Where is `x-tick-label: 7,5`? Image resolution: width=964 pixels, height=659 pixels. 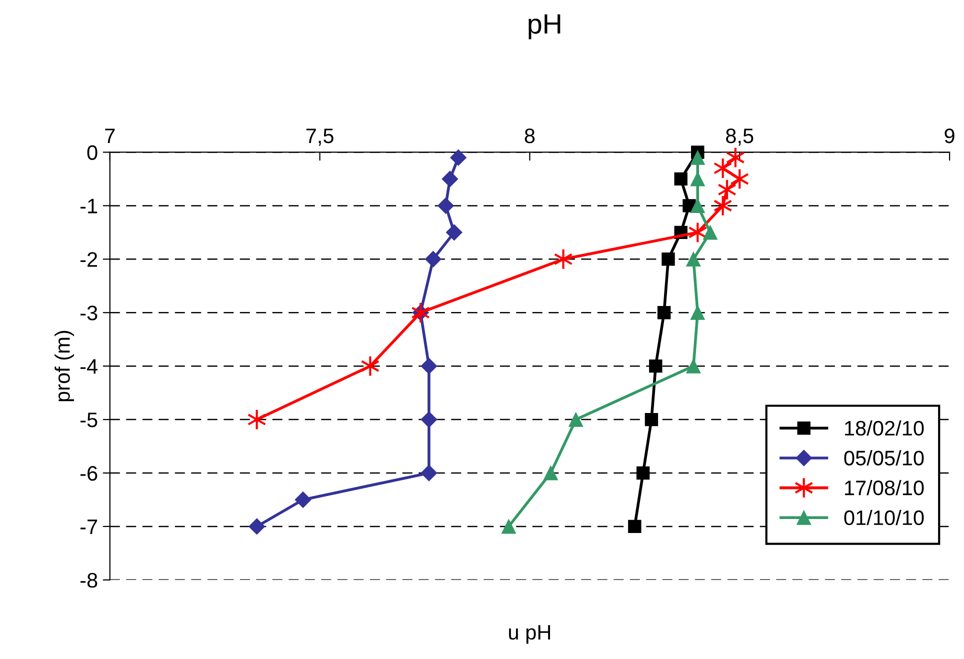
x-tick-label: 7,5 is located at coordinates (320, 137).